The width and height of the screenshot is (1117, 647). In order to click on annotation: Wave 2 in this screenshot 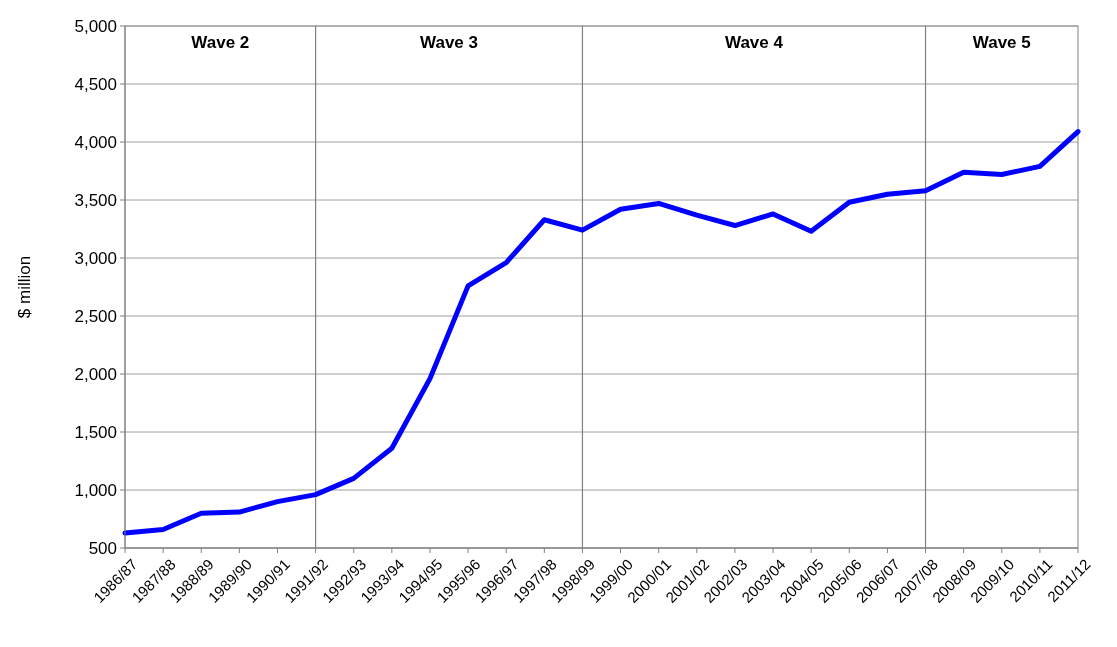, I will do `click(220, 42)`.